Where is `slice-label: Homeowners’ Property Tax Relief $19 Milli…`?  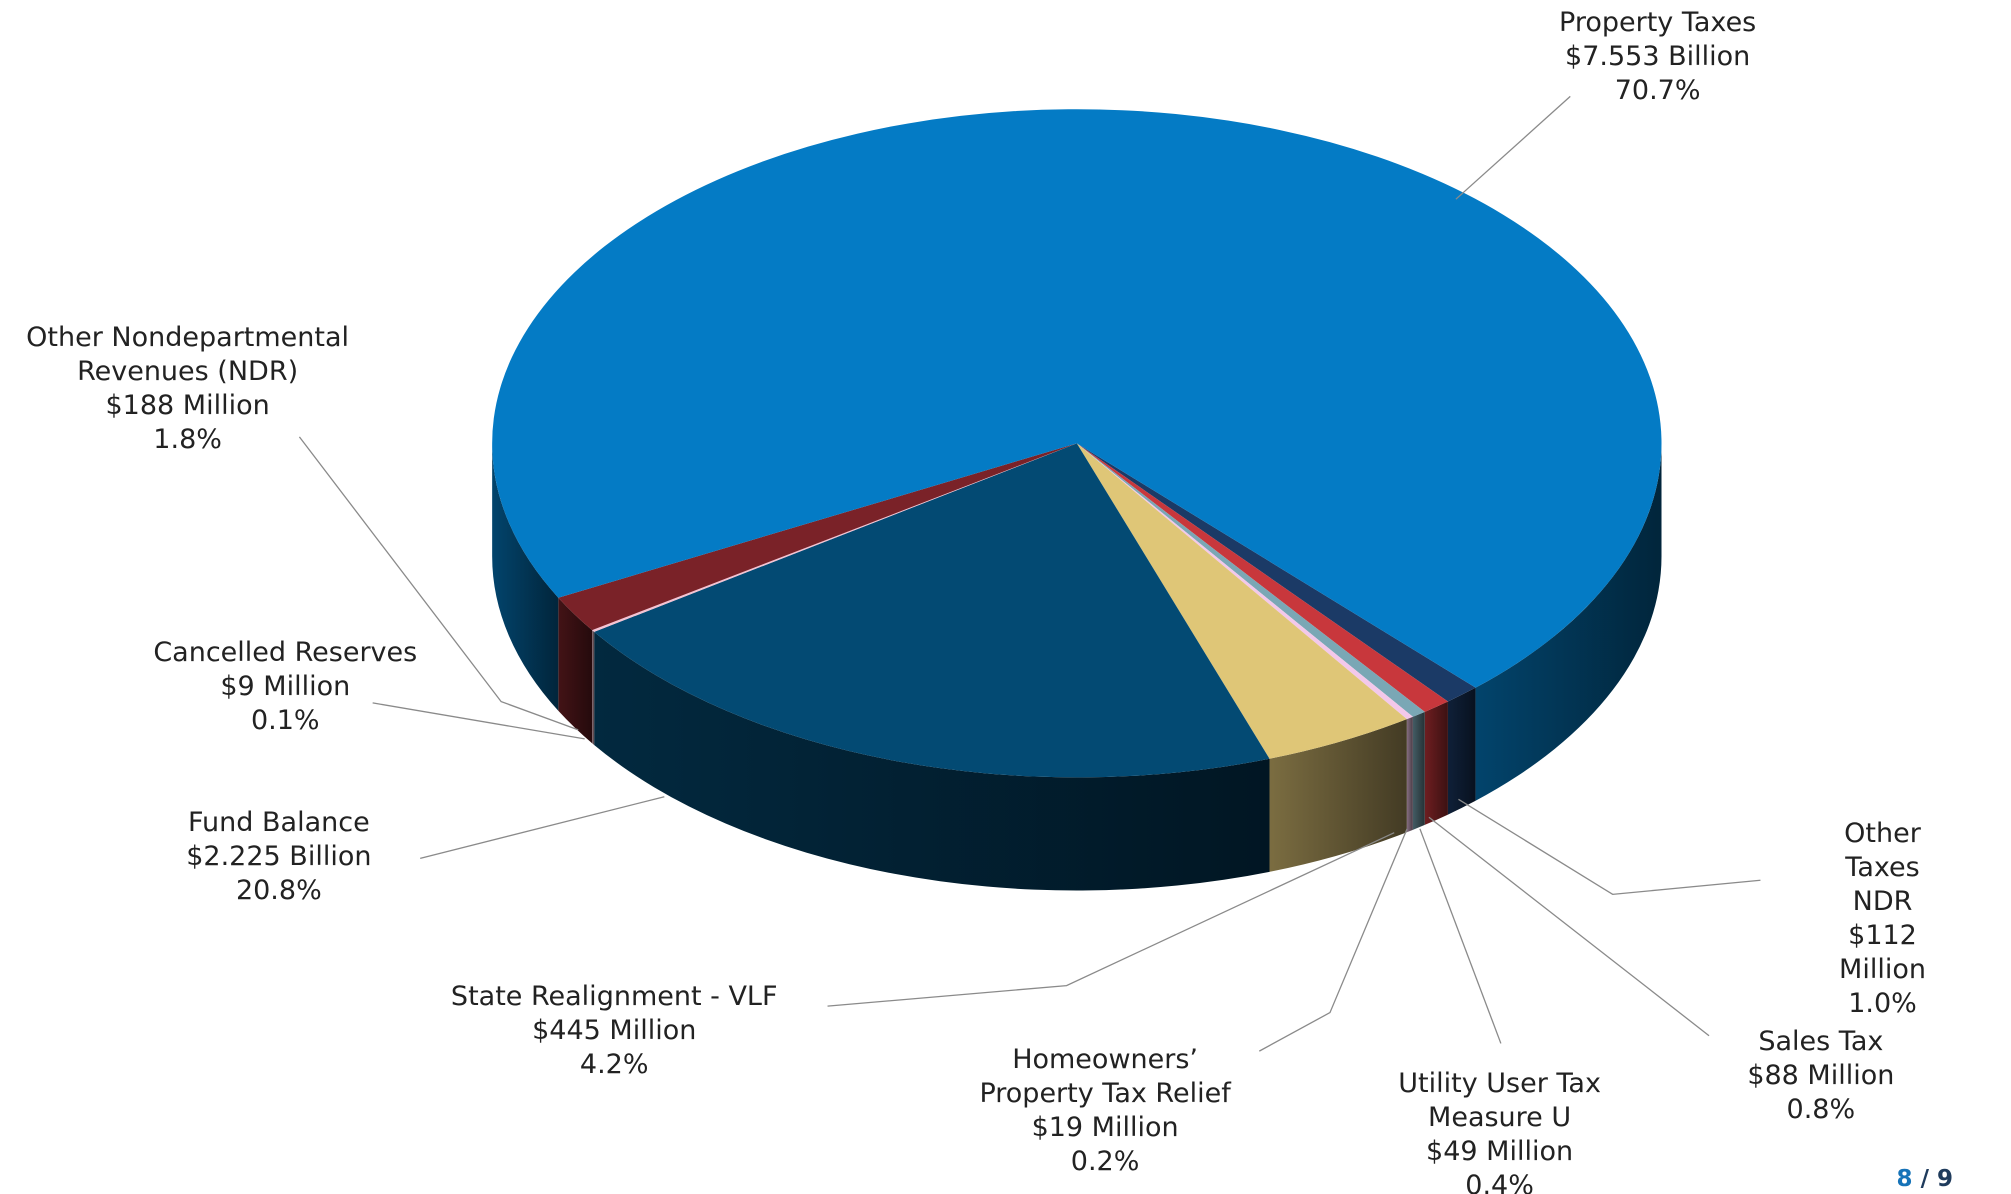 slice-label: Homeowners’ Property Tax Relief $19 Milli… is located at coordinates (1104, 1111).